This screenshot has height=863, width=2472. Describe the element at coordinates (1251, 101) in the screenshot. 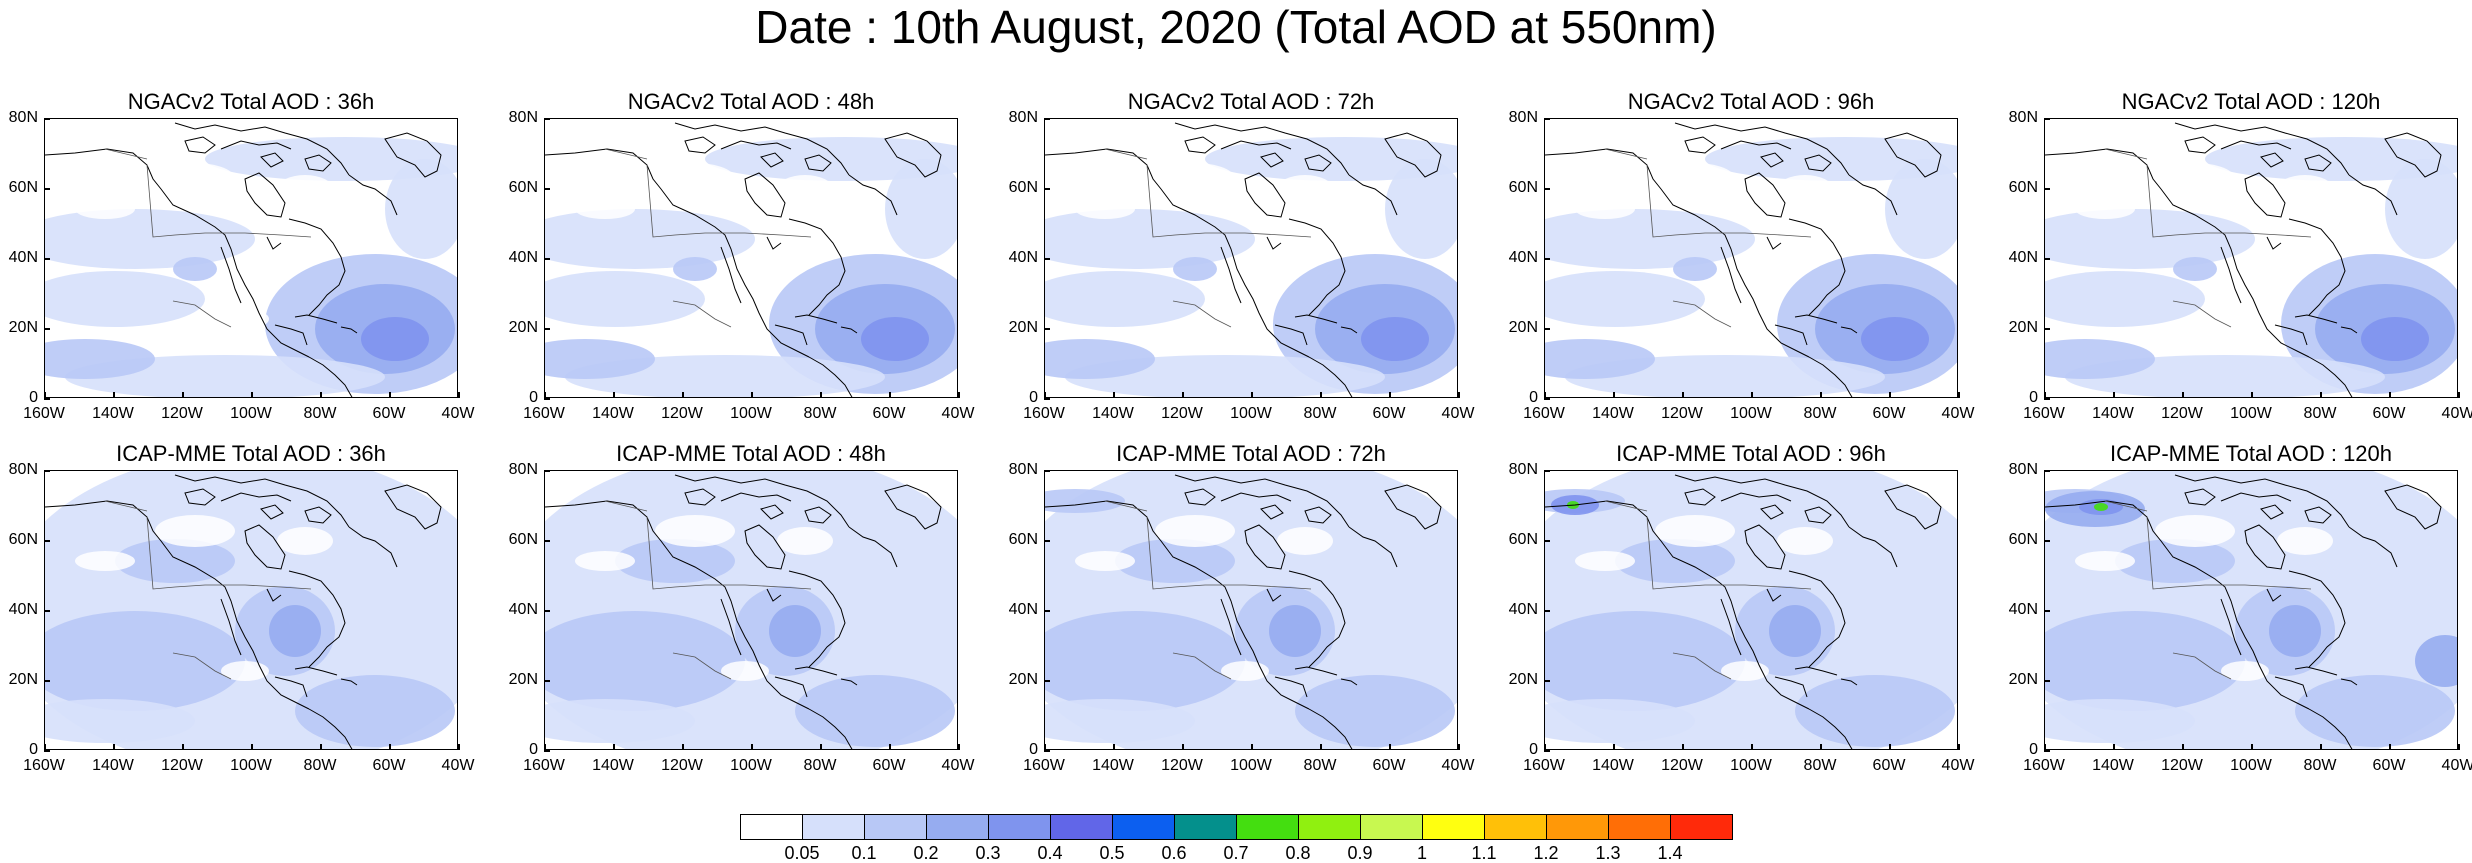

I see `panel-title: NGACv2 Total AOD : 72h` at that location.